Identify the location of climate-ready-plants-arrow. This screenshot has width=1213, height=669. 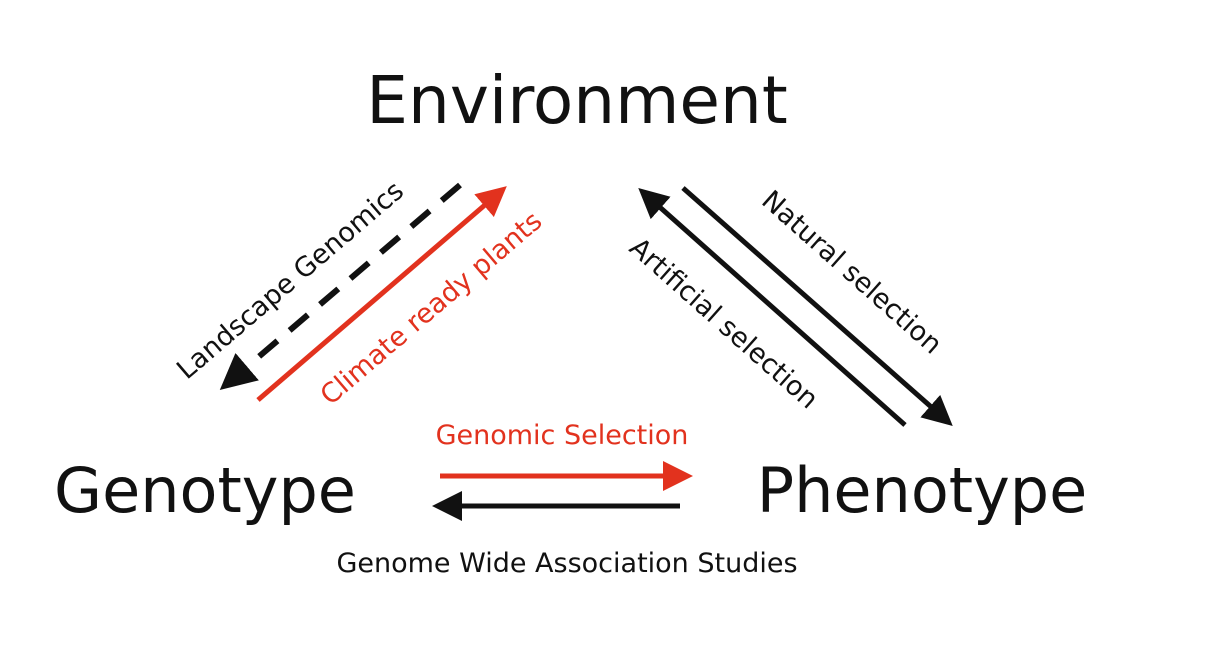
(381, 294).